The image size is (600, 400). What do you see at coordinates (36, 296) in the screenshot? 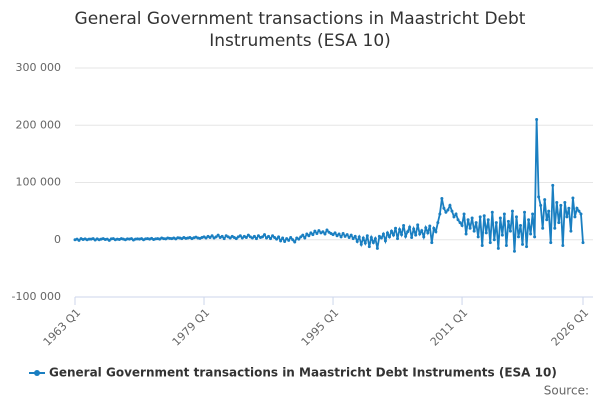
I see `y-tick-label: -100 000` at bounding box center [36, 296].